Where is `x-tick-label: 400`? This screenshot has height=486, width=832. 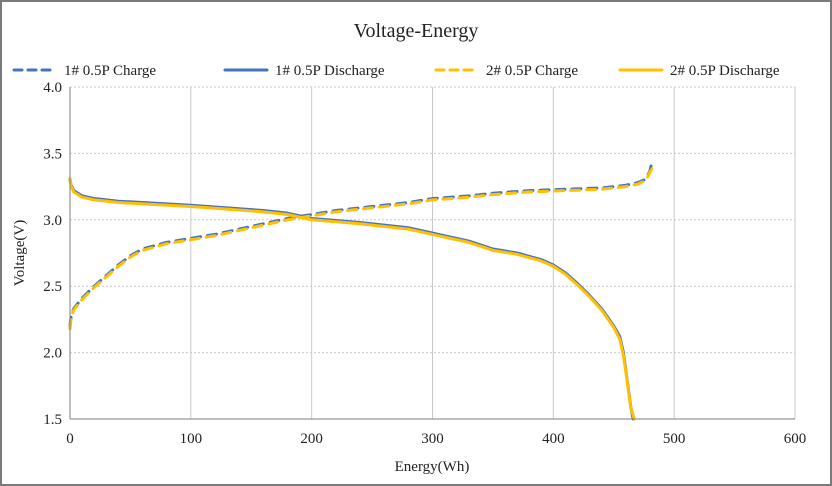
x-tick-label: 400 is located at coordinates (553, 439).